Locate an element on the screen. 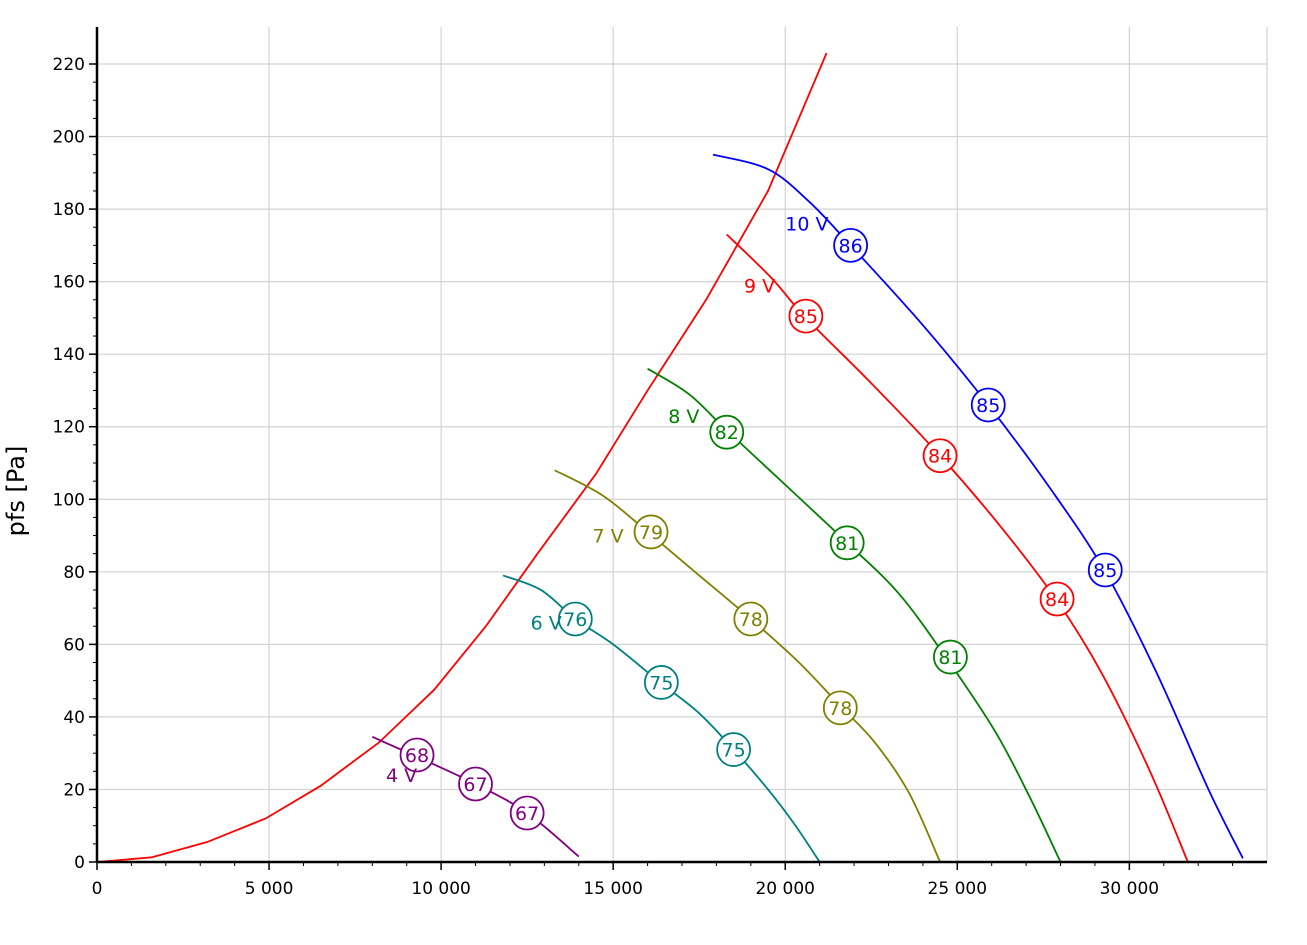  y-tick-label: 160 is located at coordinates (69, 283).